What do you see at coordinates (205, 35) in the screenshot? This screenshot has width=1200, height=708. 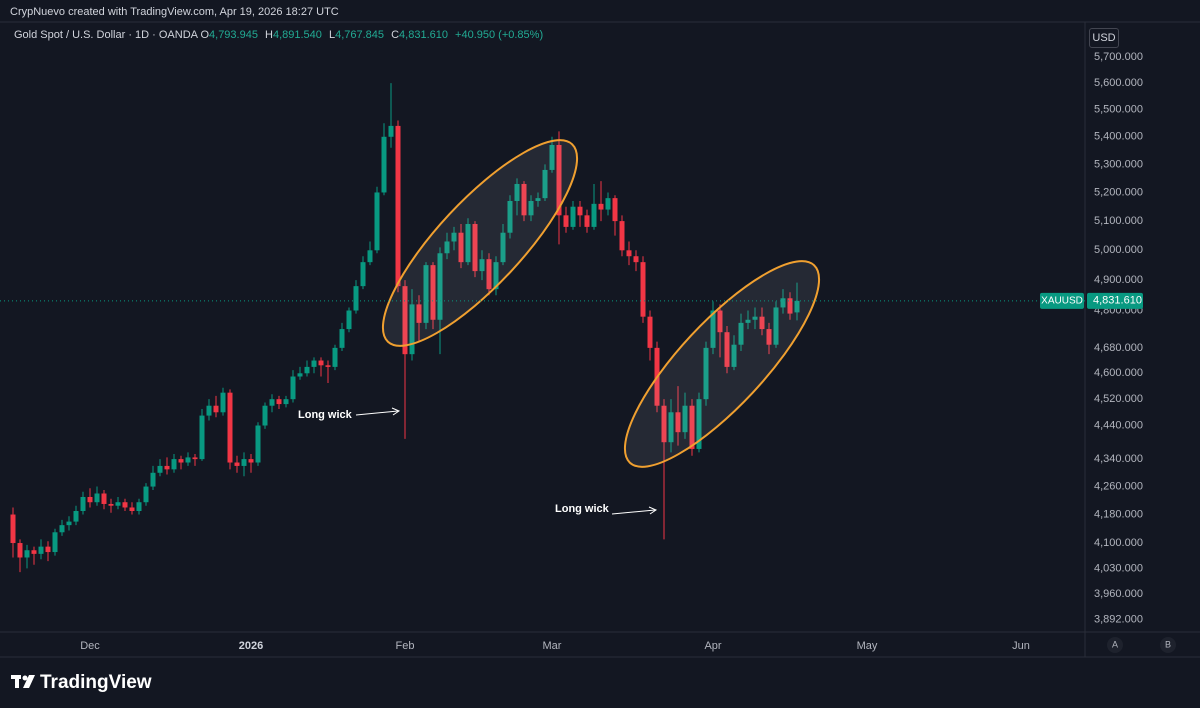 I see `ohlc-key: O` at bounding box center [205, 35].